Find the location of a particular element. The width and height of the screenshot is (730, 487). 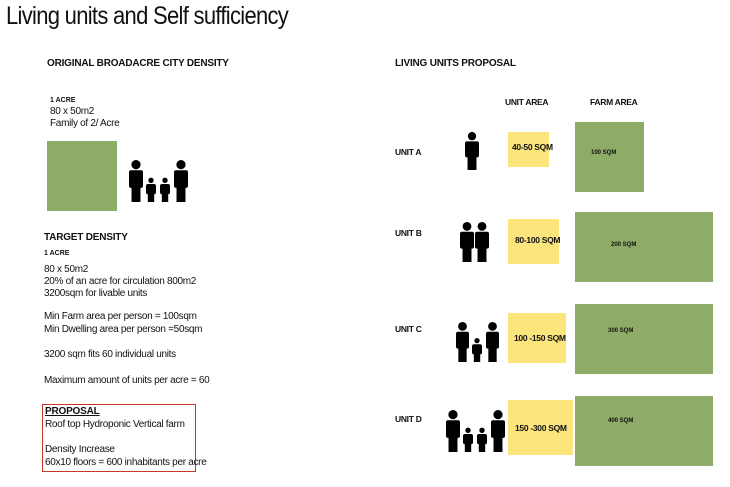

proposal-line: Density Increase is located at coordinates (80, 449).